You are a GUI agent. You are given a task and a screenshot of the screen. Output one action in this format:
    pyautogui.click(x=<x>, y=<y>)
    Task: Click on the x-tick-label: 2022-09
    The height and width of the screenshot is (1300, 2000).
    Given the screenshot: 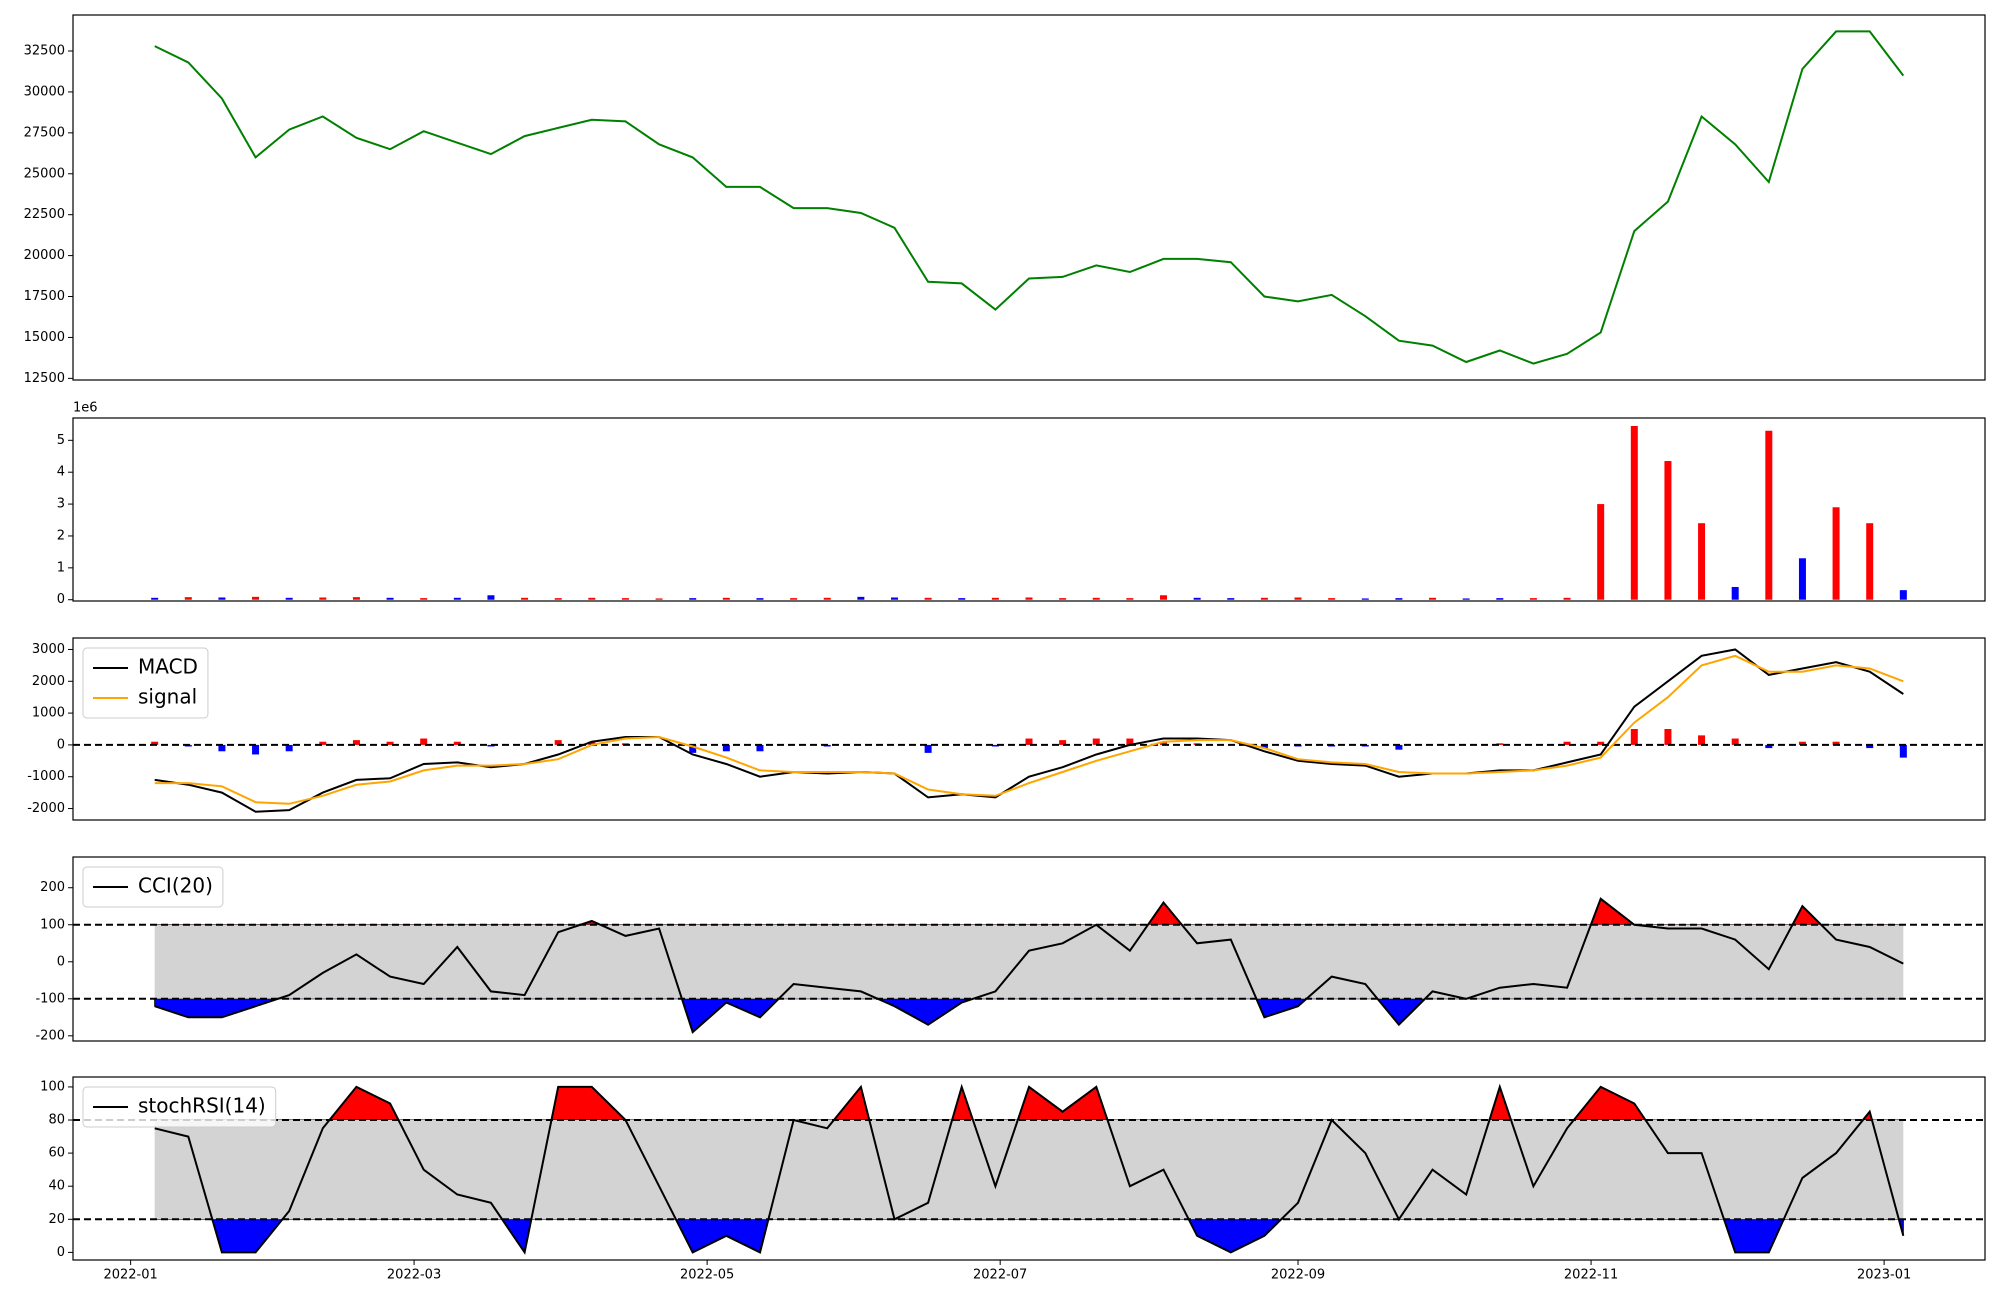 What is the action you would take?
    pyautogui.click(x=1298, y=1275)
    